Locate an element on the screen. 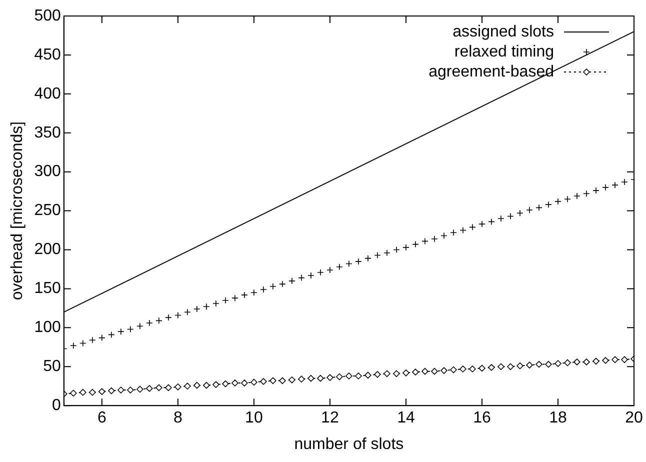  x-tick-label: 12 is located at coordinates (330, 418).